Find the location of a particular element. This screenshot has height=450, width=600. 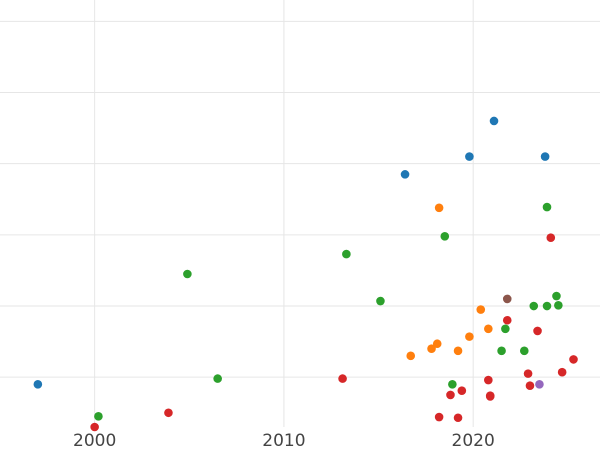

x-tick-label: 2010 is located at coordinates (283, 440).